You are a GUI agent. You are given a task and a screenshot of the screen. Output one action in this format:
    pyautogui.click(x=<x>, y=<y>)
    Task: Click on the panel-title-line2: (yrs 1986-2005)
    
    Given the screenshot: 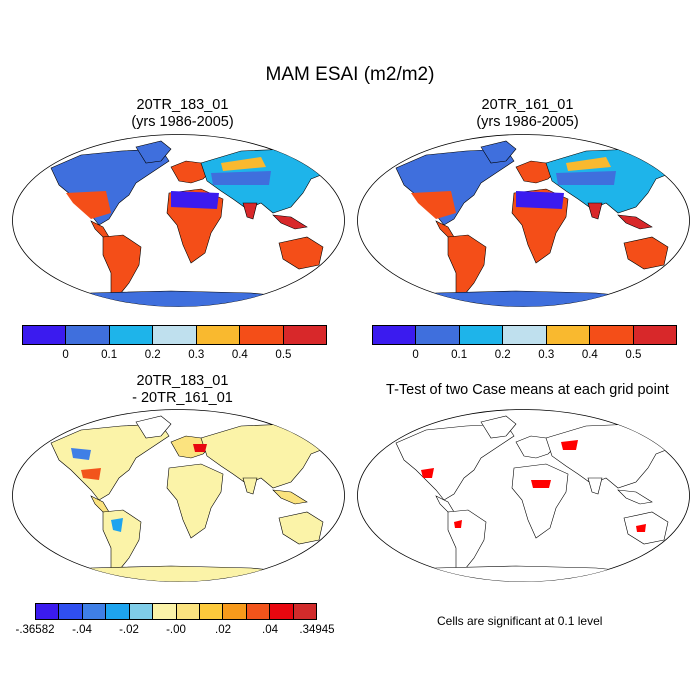 What is the action you would take?
    pyautogui.click(x=527, y=122)
    